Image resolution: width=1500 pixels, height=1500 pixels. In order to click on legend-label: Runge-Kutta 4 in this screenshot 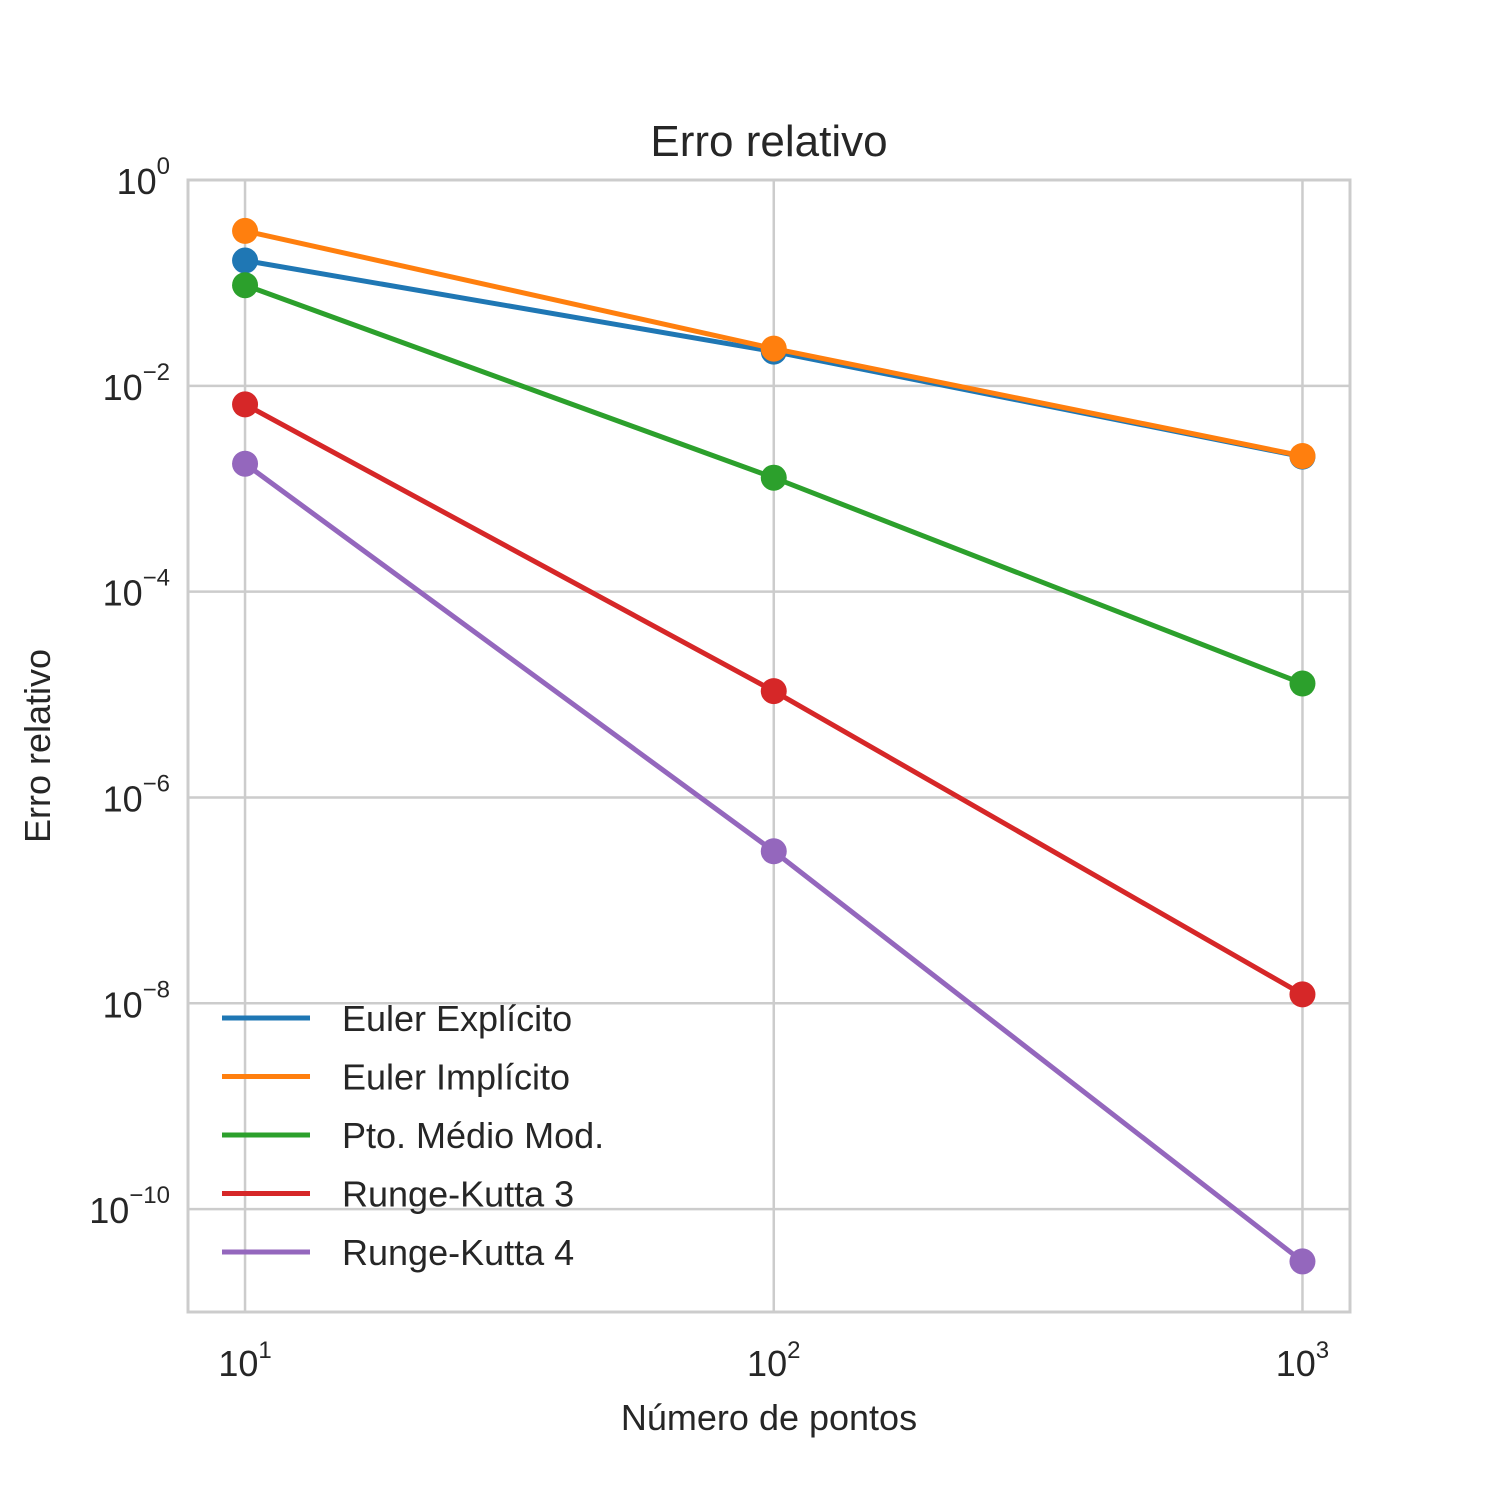, I will do `click(458, 1252)`.